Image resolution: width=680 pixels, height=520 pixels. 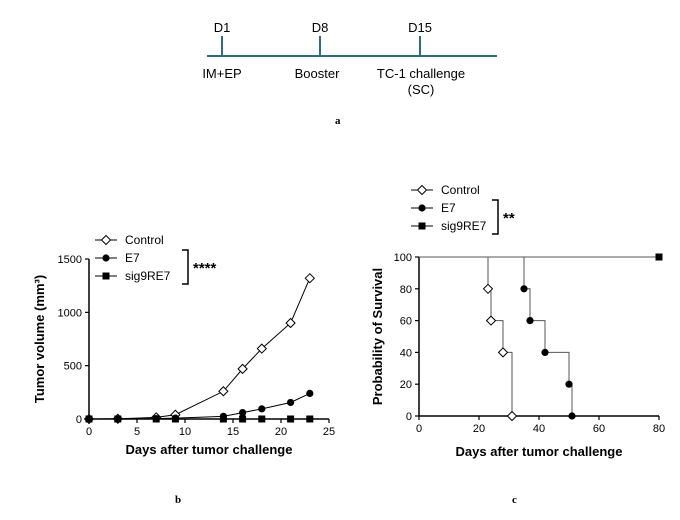 I want to click on y-tick-label: 1500, so click(x=70, y=260).